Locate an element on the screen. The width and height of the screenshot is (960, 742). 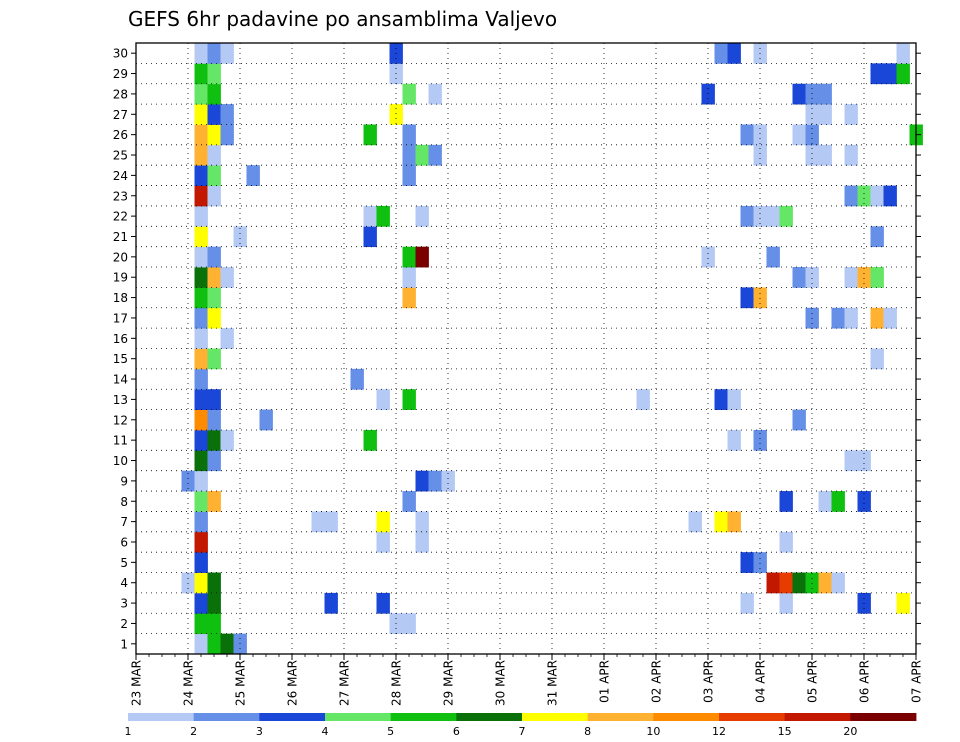
colorbar-label: 6 is located at coordinates (456, 731).